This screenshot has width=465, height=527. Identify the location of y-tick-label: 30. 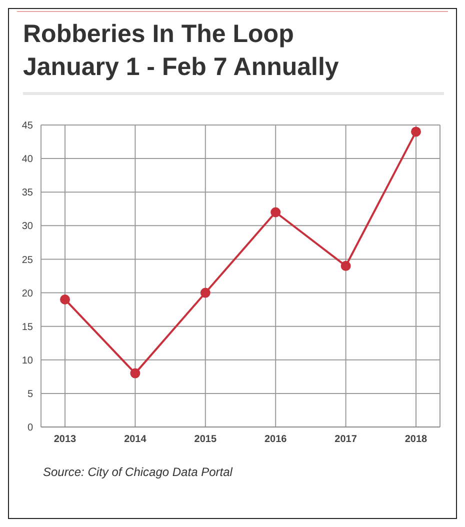
(28, 226).